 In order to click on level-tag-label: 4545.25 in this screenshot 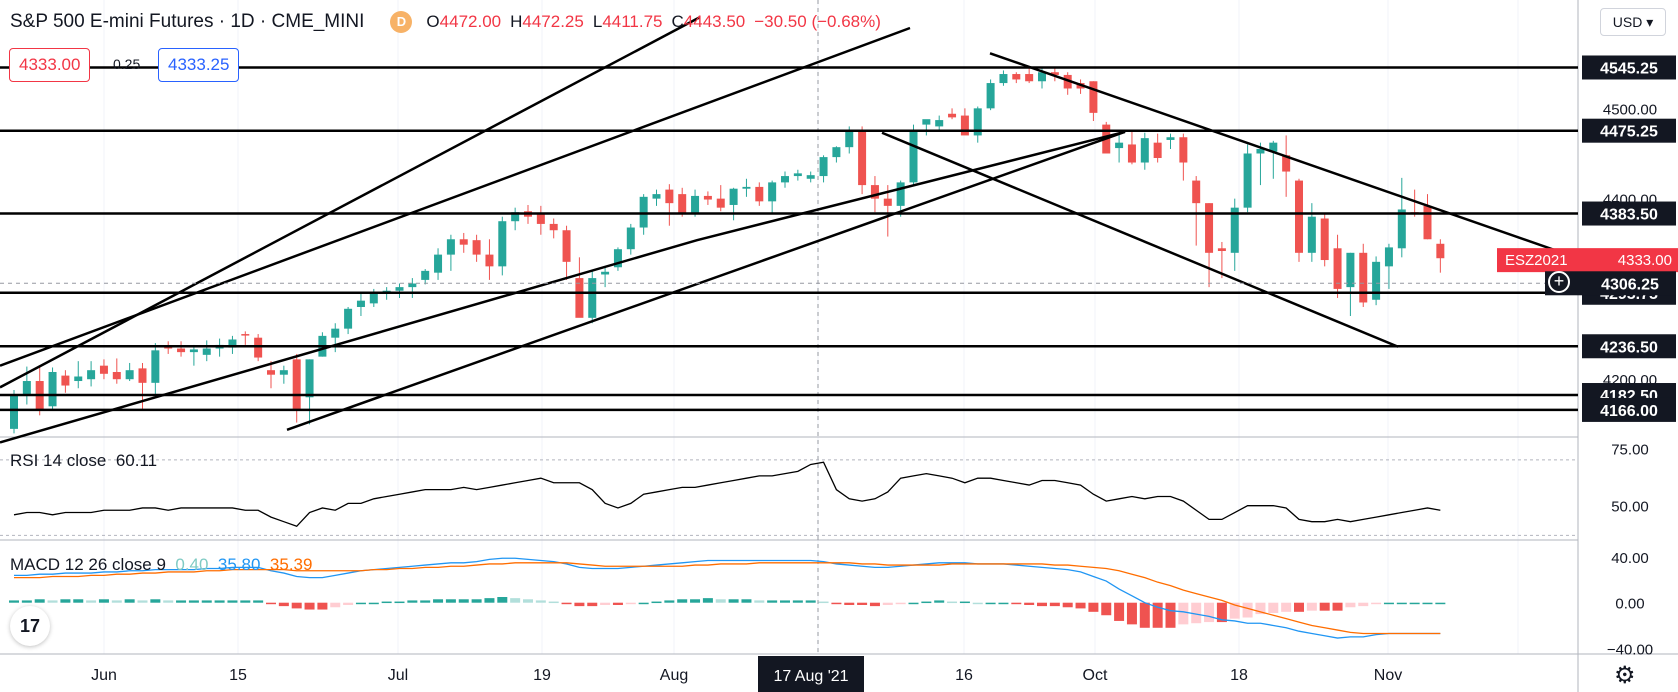, I will do `click(1629, 68)`.